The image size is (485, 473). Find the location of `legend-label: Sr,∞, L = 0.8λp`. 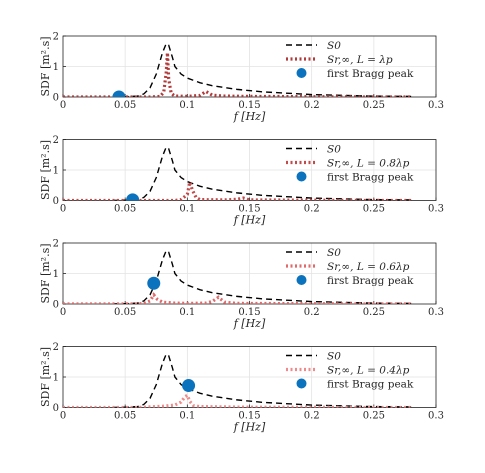

legend-label: Sr,∞, L = 0.8λp is located at coordinates (368, 164).